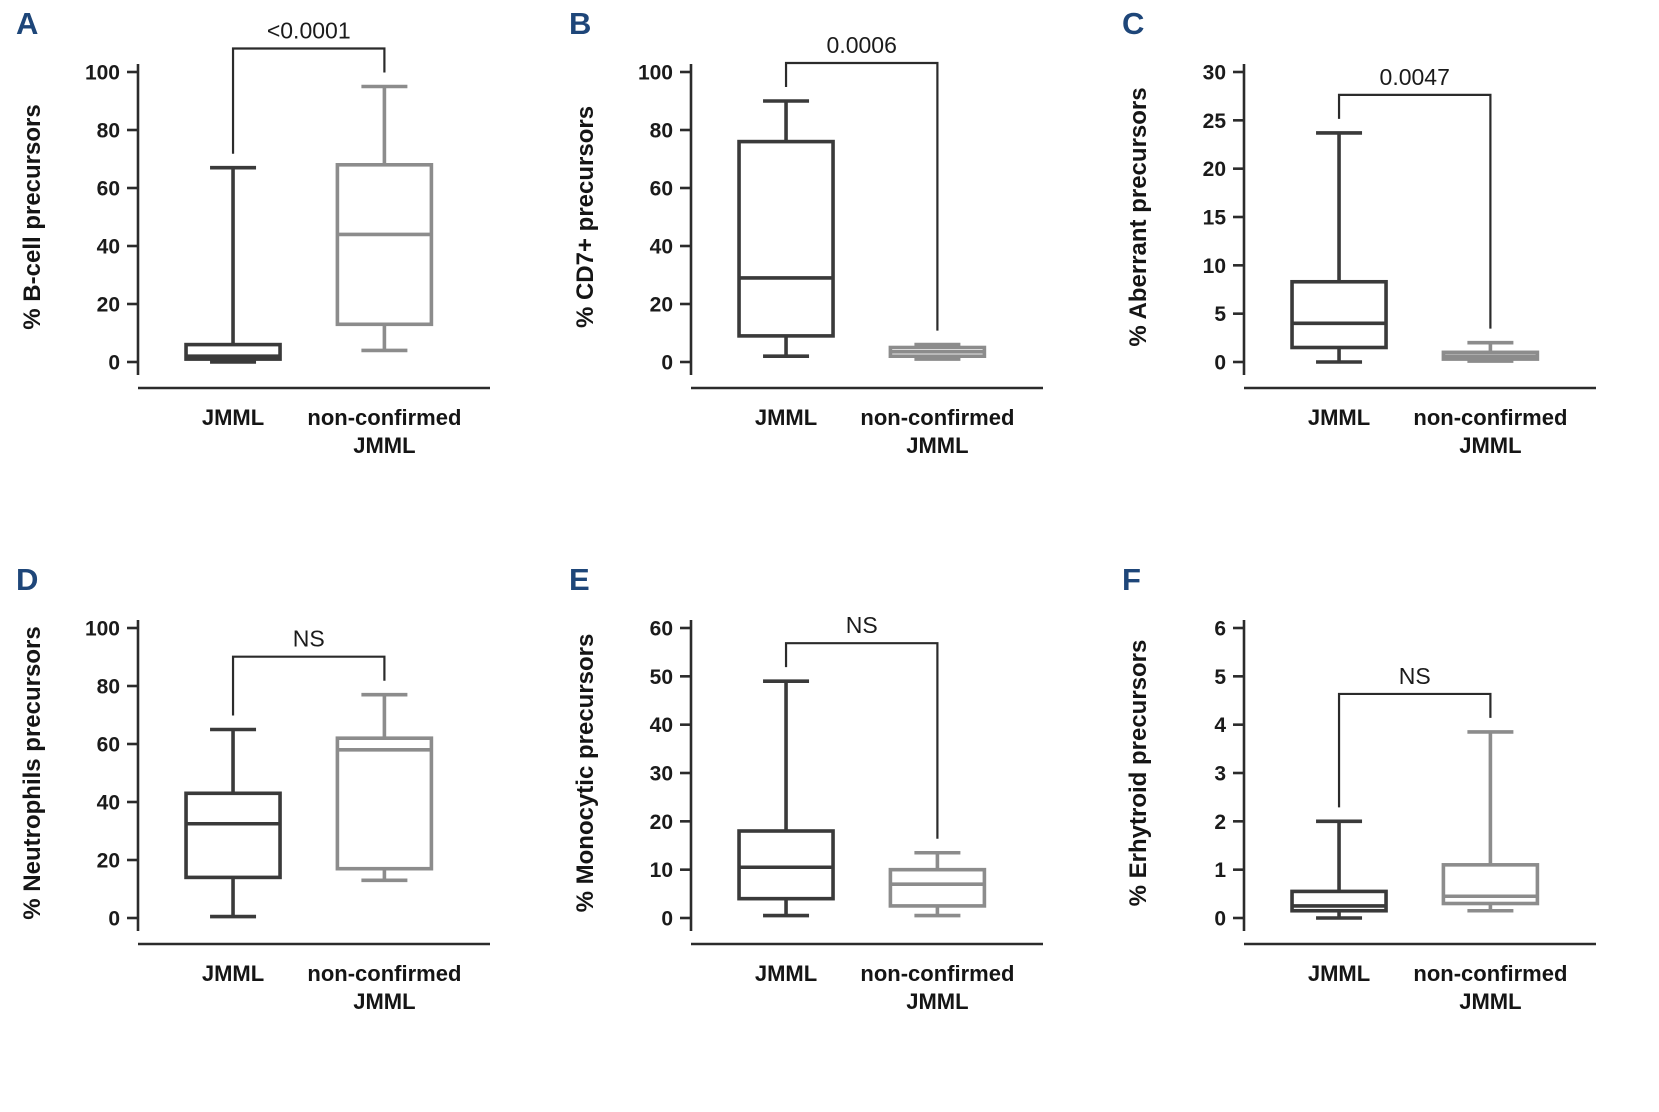 Image resolution: width=1659 pixels, height=1112 pixels. Describe the element at coordinates (1220, 774) in the screenshot. I see `y-tick-label: 3` at that location.